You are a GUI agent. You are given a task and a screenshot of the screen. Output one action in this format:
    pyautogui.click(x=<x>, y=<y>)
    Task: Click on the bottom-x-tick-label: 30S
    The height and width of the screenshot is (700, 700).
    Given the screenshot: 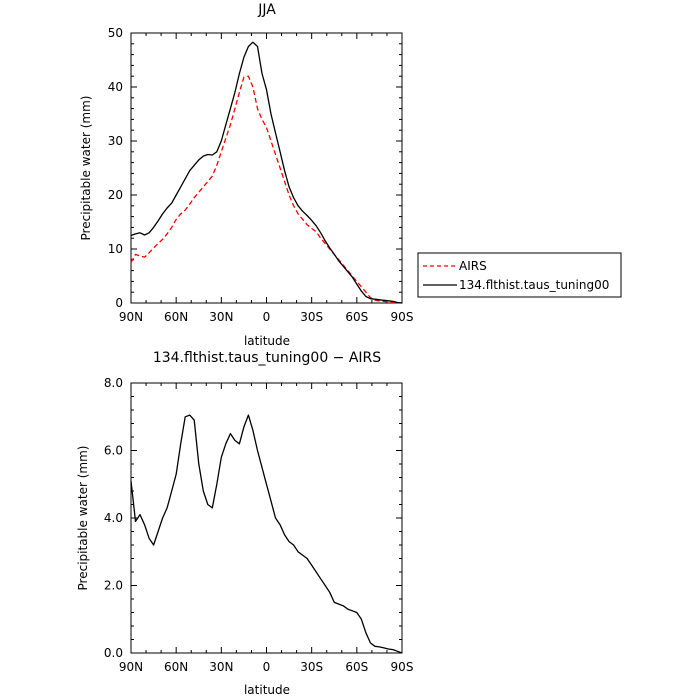 What is the action you would take?
    pyautogui.click(x=311, y=667)
    